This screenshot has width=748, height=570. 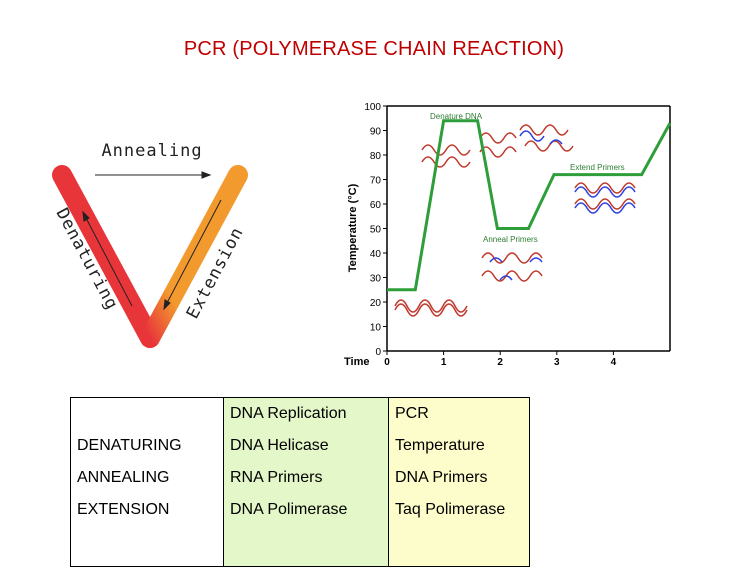 I want to click on table-cell: EXTENSION, so click(x=147, y=510).